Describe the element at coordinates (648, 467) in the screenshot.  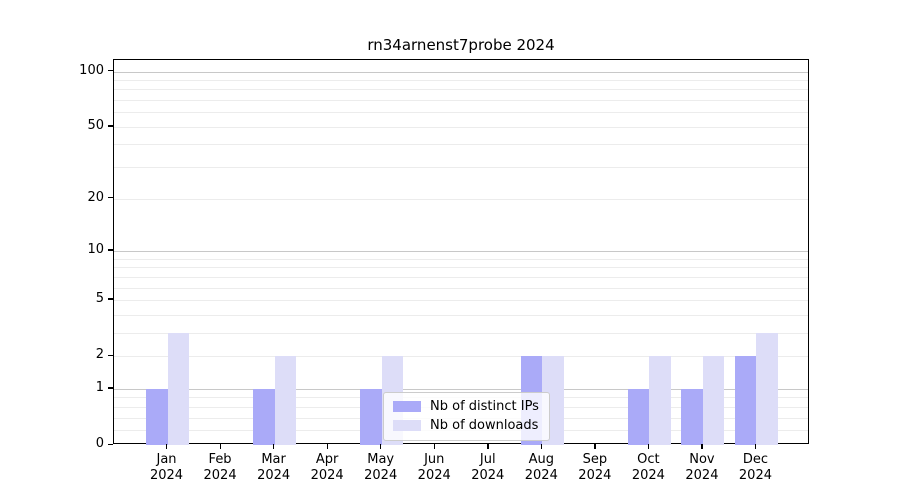
I see `x-tick-label: Oct 2024` at that location.